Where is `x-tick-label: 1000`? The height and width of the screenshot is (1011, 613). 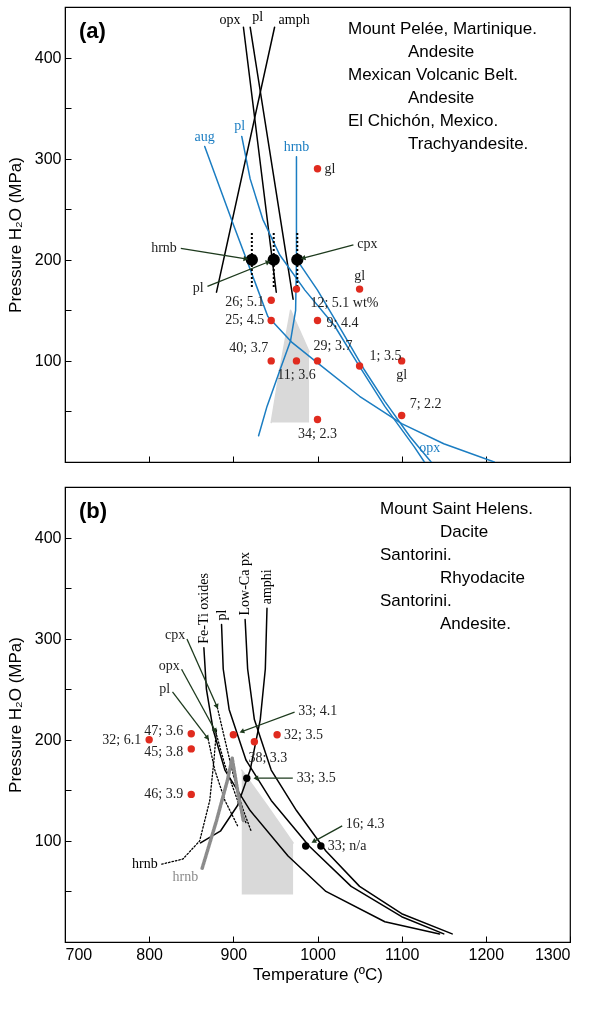 x-tick-label: 1000 is located at coordinates (318, 954).